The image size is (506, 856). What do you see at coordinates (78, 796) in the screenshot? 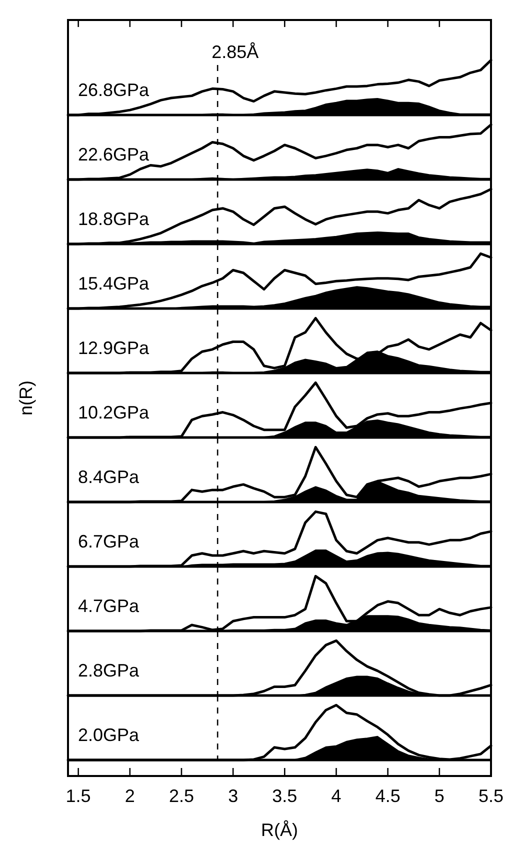
I see `x-tick-label: 1.5` at bounding box center [78, 796].